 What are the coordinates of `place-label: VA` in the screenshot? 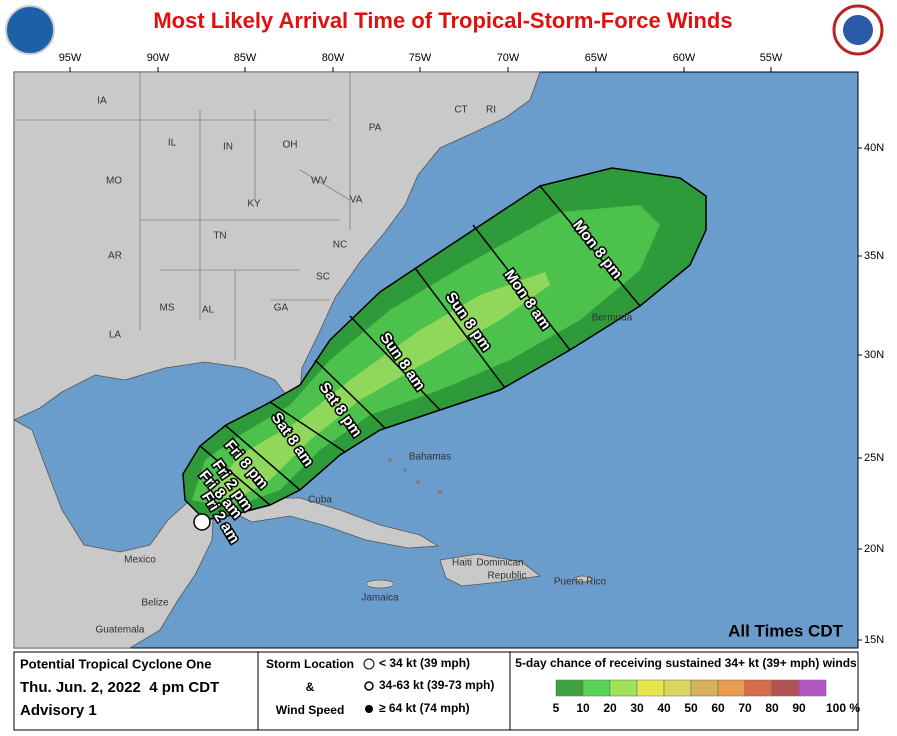 It's located at (356, 200).